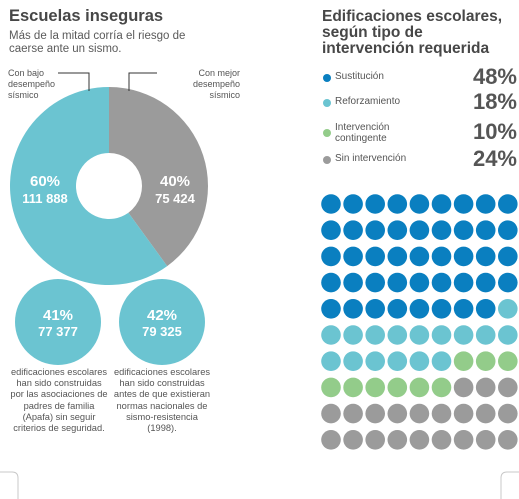 The image size is (519, 499). Describe the element at coordinates (259, 485) in the screenshot. I see `page-frame-line` at that location.